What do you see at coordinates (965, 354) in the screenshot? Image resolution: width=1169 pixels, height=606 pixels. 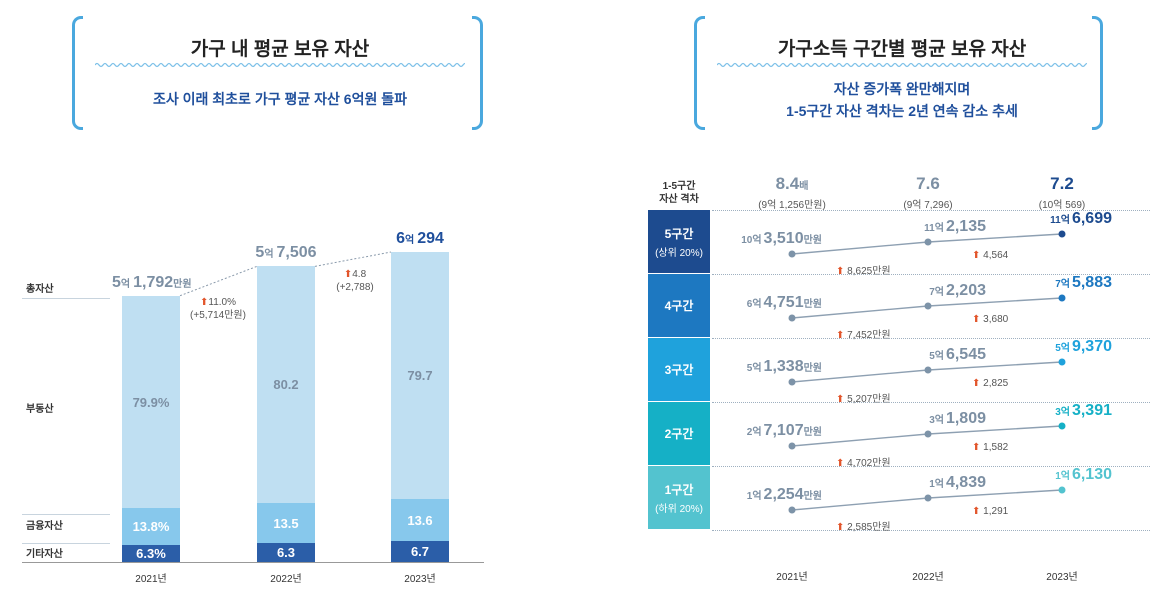 I see `value-man-2-1: 6,545` at bounding box center [965, 354].